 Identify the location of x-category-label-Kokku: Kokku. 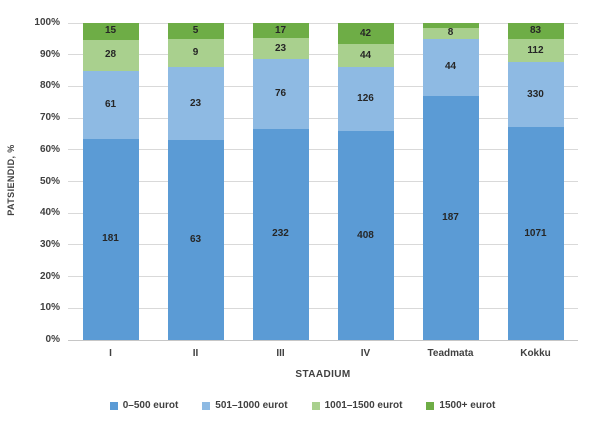
(535, 353).